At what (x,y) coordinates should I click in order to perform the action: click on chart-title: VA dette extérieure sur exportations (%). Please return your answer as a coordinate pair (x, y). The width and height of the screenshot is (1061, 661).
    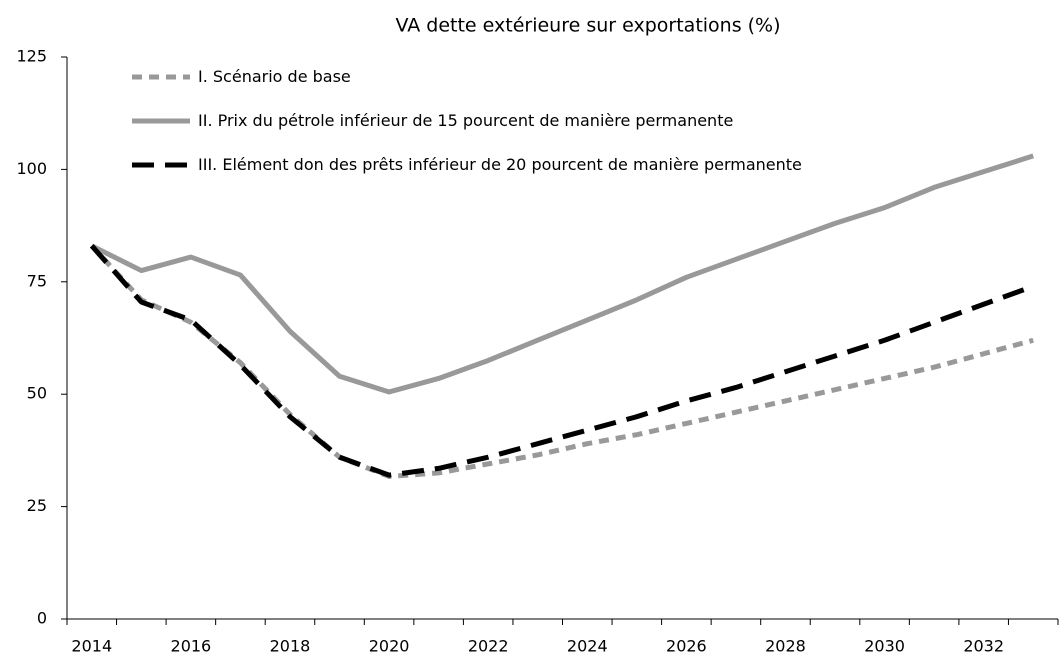
    Looking at the image, I should click on (587, 26).